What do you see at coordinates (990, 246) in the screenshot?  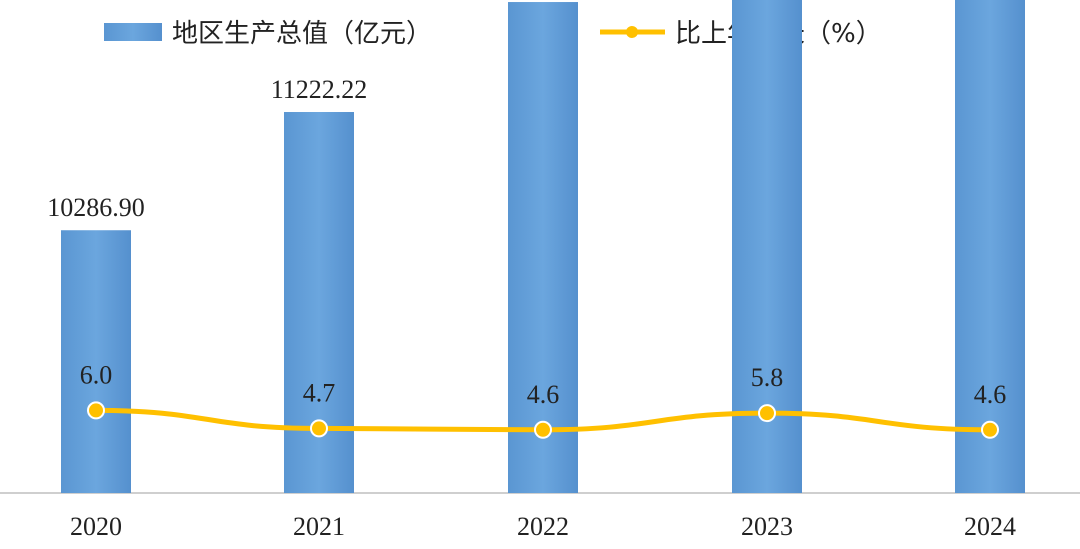 I see `bar-2024` at bounding box center [990, 246].